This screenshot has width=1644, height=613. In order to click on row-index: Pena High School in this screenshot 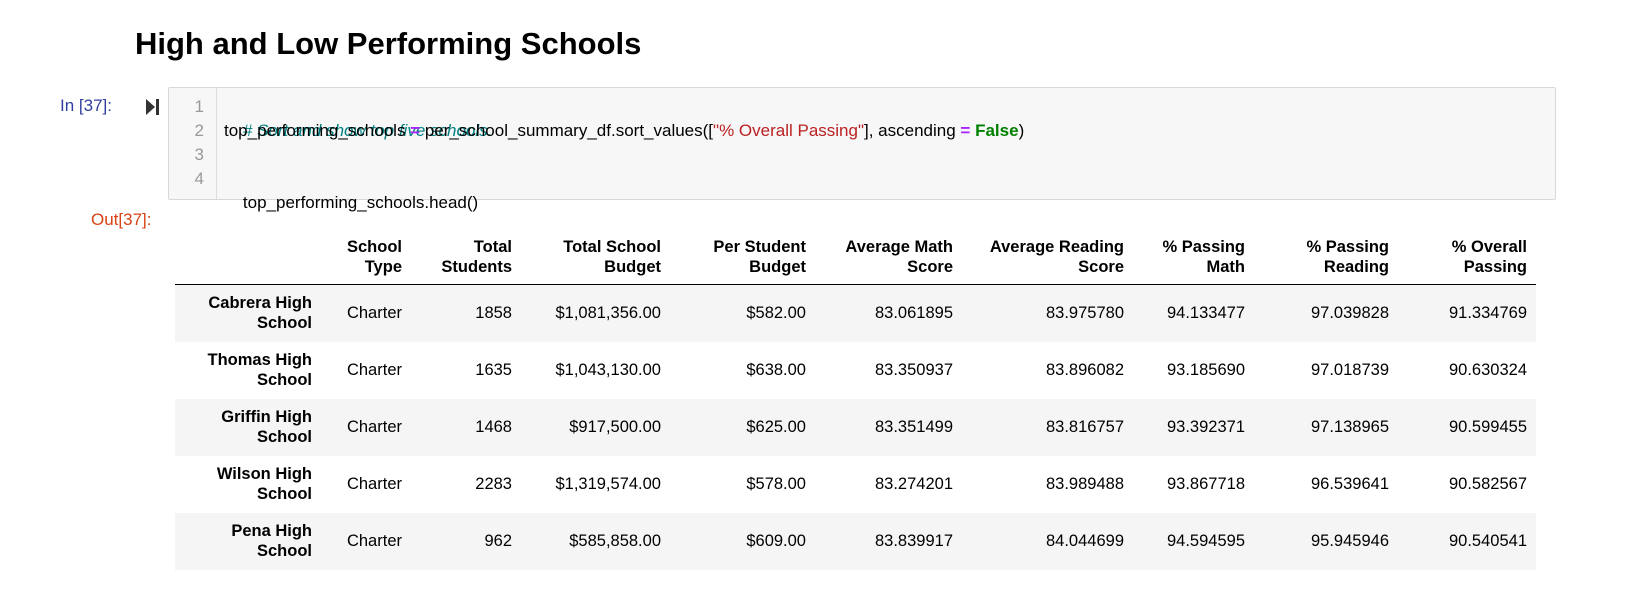, I will do `click(271, 541)`.